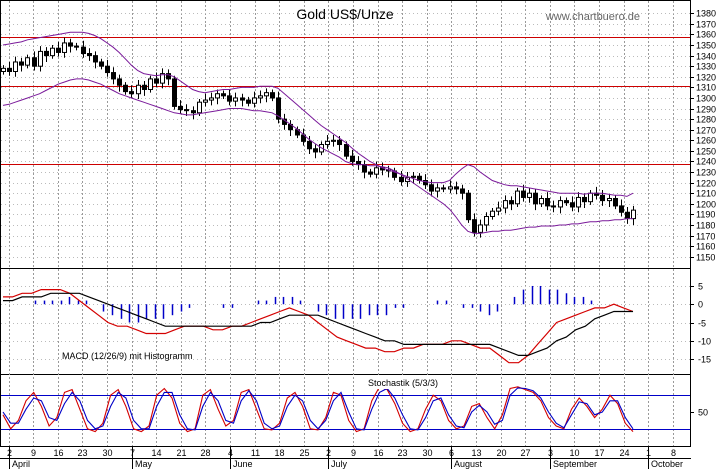 The width and height of the screenshot is (723, 474). Describe the element at coordinates (706, 25) in the screenshot. I see `price-y-label: 1370` at that location.